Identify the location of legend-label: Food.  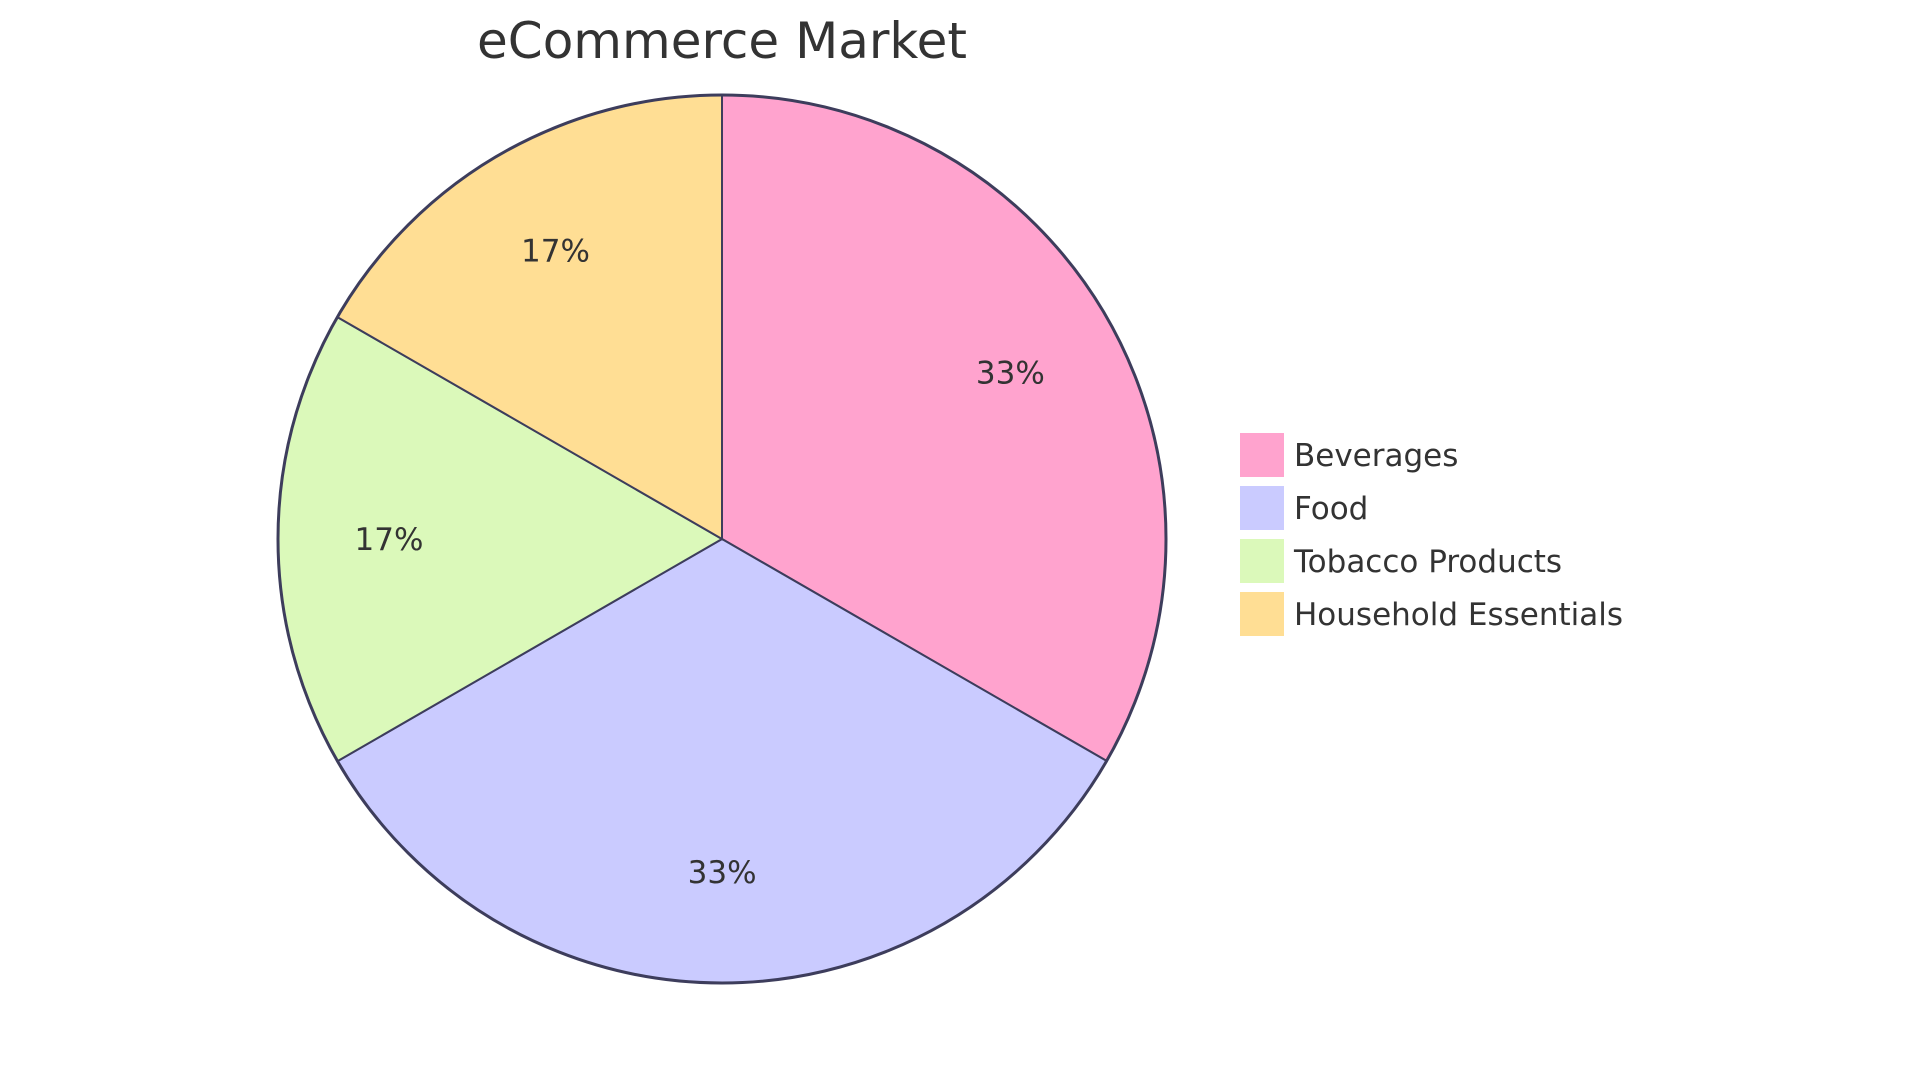
(1331, 509).